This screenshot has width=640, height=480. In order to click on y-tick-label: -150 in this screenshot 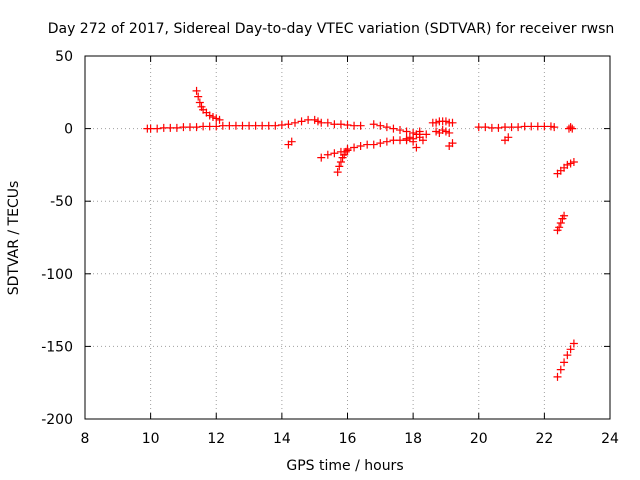, I will do `click(57, 347)`.